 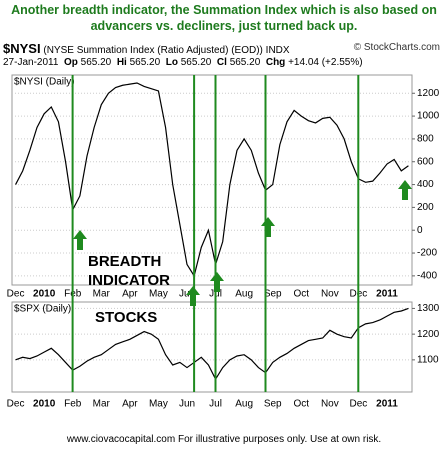 I want to click on quote-label: Chg, so click(x=275, y=62).